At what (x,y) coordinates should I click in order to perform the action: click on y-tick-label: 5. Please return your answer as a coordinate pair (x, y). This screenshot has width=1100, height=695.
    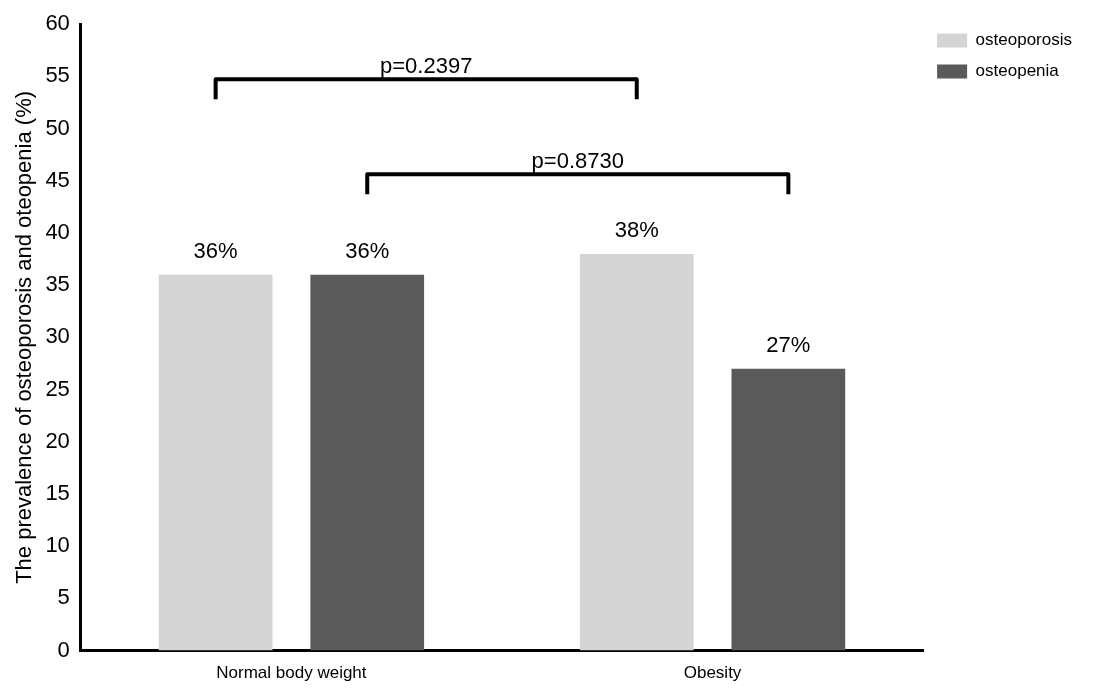
    Looking at the image, I should click on (63, 597).